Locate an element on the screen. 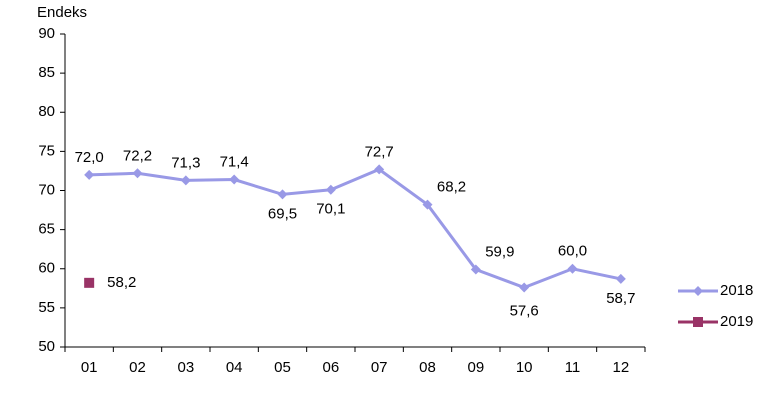 The height and width of the screenshot is (405, 770). data-label: 70,1 is located at coordinates (330, 209).